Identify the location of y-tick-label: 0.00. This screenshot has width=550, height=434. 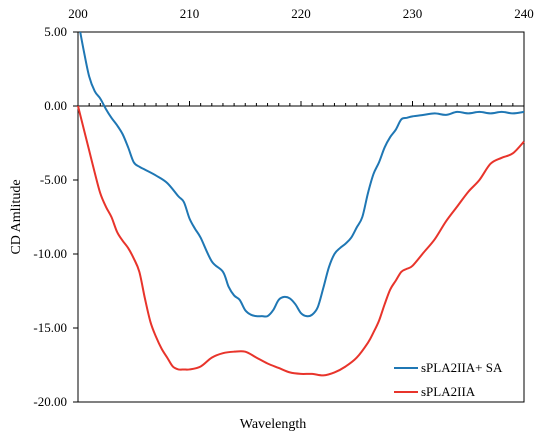
(55, 105).